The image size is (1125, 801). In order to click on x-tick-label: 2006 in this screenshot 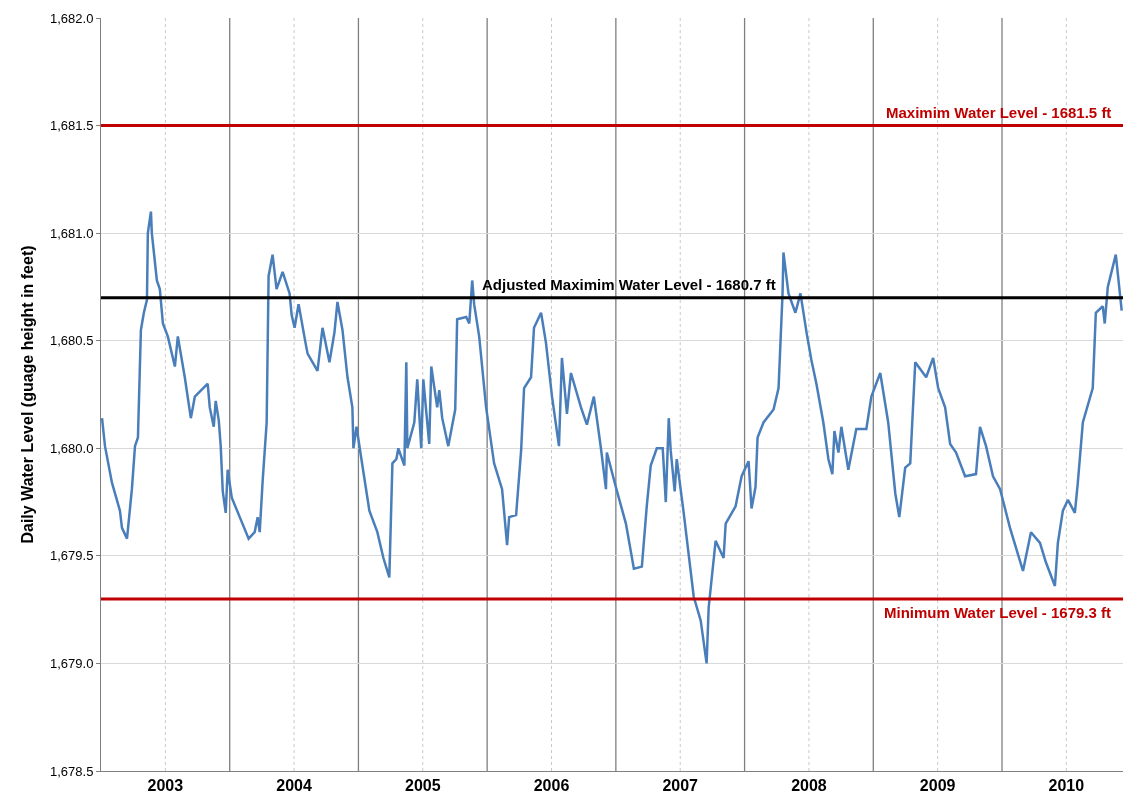, I will do `click(551, 786)`.